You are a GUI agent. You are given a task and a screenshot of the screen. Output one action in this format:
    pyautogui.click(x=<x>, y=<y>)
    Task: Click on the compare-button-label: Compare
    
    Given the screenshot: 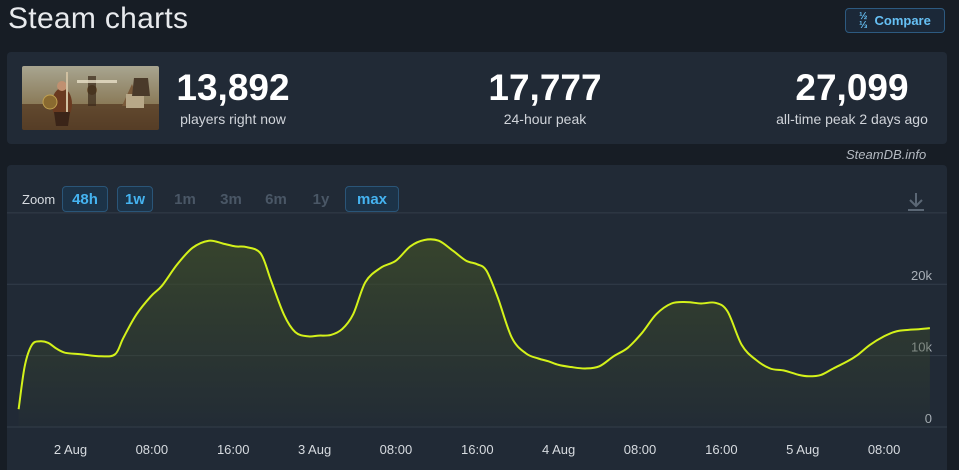 What is the action you would take?
    pyautogui.click(x=902, y=20)
    